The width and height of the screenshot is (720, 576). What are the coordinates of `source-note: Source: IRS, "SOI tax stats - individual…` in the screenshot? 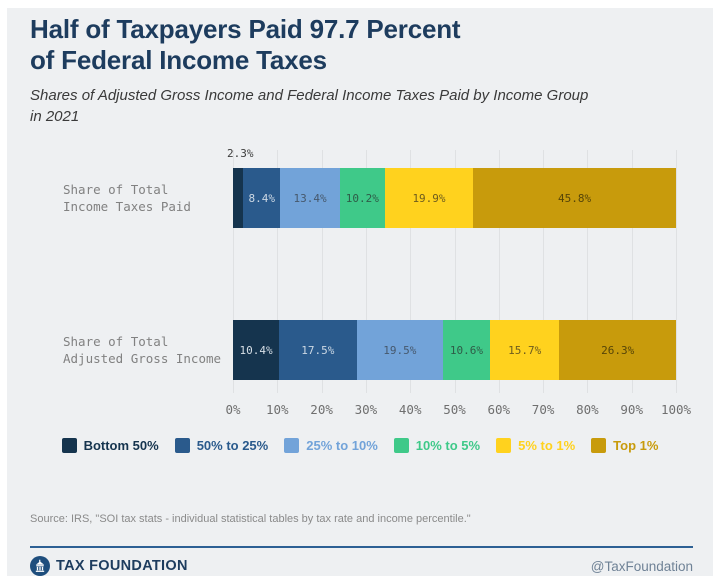 It's located at (250, 519).